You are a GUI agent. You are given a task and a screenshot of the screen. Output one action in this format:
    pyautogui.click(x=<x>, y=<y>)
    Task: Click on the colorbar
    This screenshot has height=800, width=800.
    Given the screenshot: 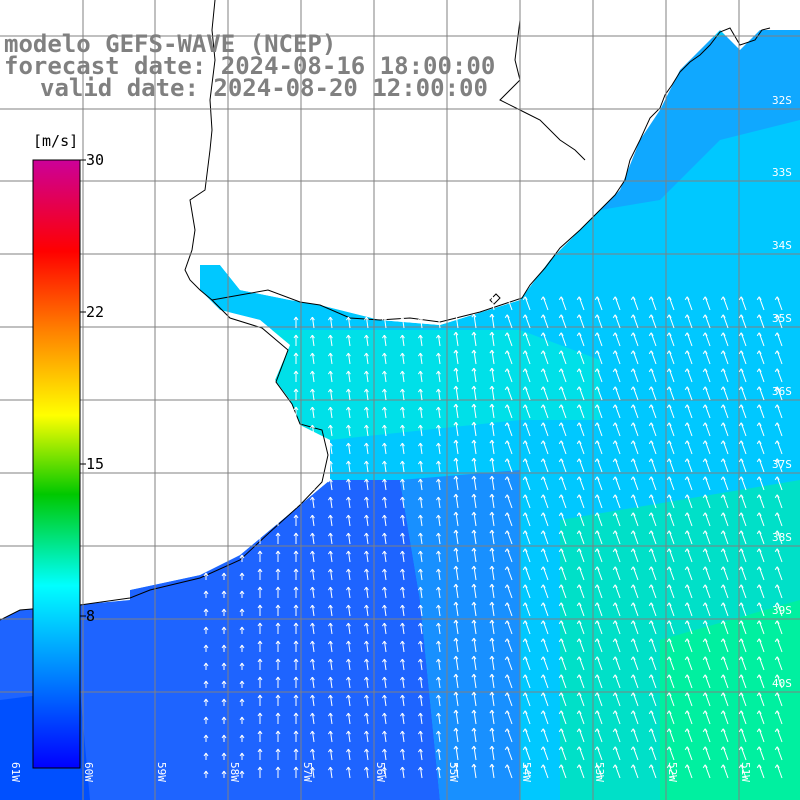 What is the action you would take?
    pyautogui.click(x=59, y=464)
    